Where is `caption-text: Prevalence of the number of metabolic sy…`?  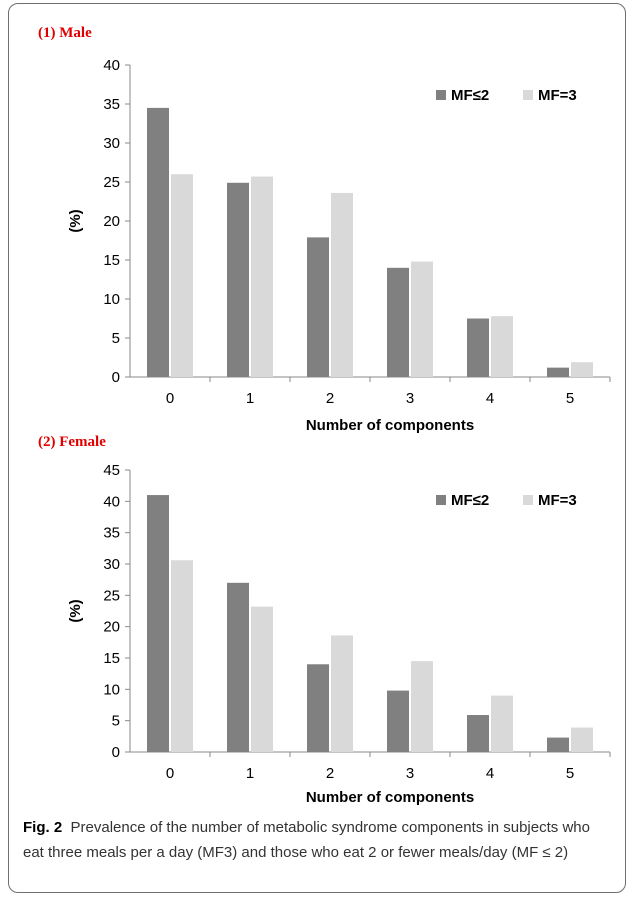
caption-text: Prevalence of the number of metabolic sy… is located at coordinates (306, 840).